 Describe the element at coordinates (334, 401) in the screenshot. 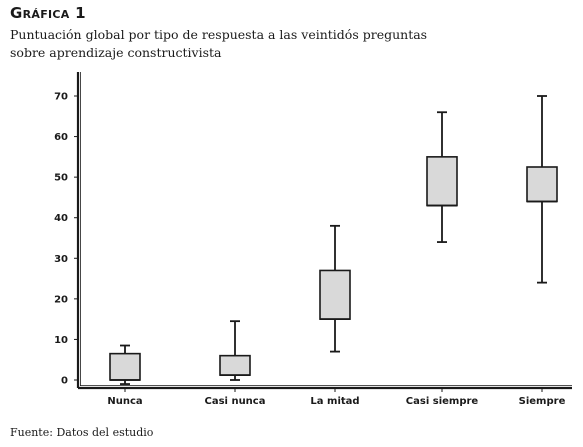

I see `x-tick-label: La mitad` at that location.